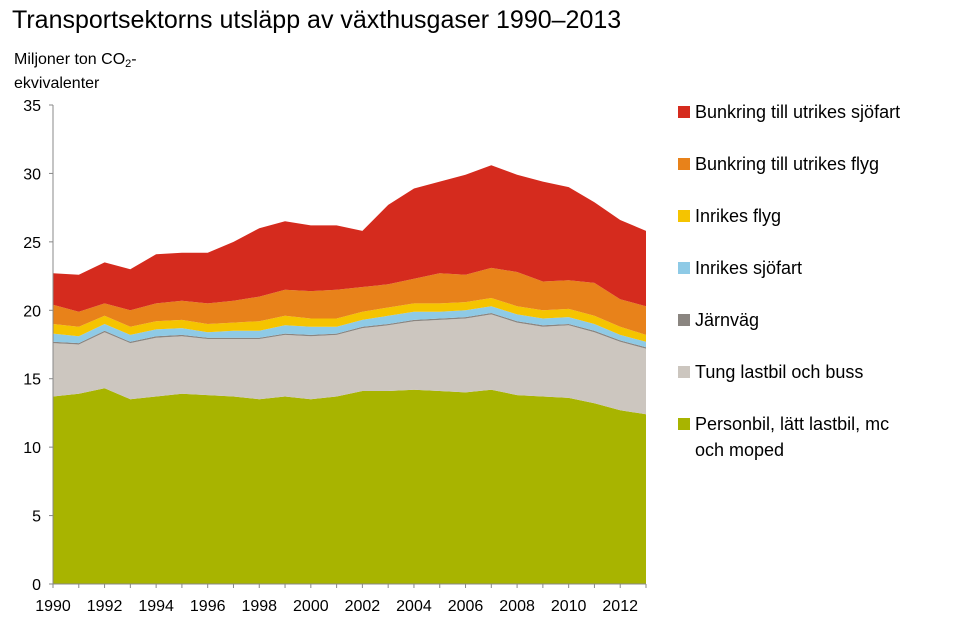 The height and width of the screenshot is (623, 962). I want to click on x-tick-label: 2004, so click(414, 606).